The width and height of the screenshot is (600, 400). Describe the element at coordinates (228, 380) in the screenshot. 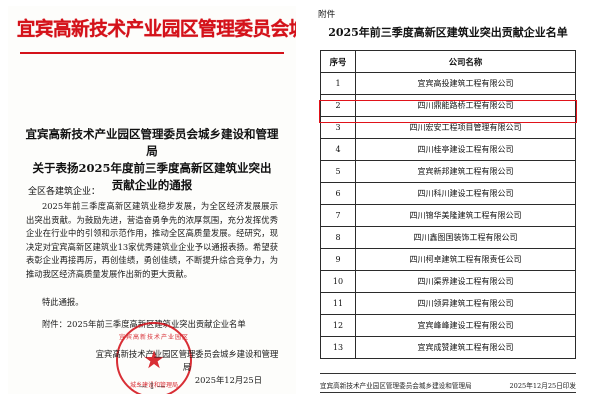

I see `document-date: 2025年12月25日` at that location.